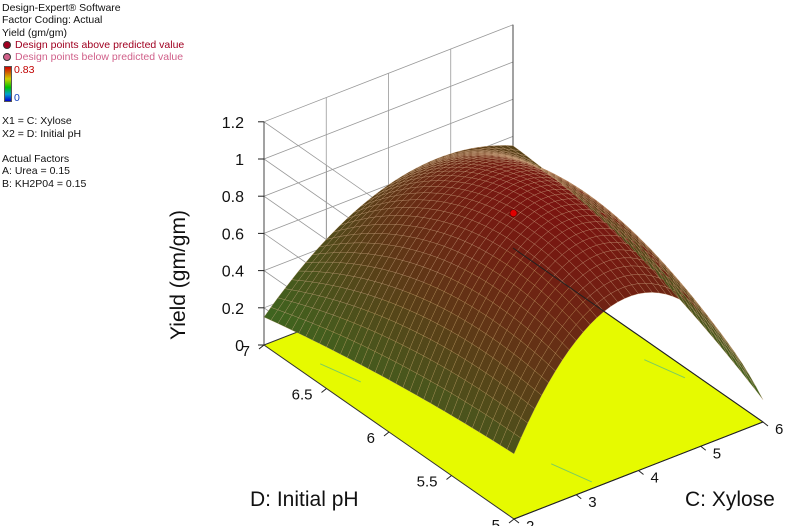  What do you see at coordinates (304, 499) in the screenshot?
I see `ph-axis-title: D: Initial pH` at bounding box center [304, 499].